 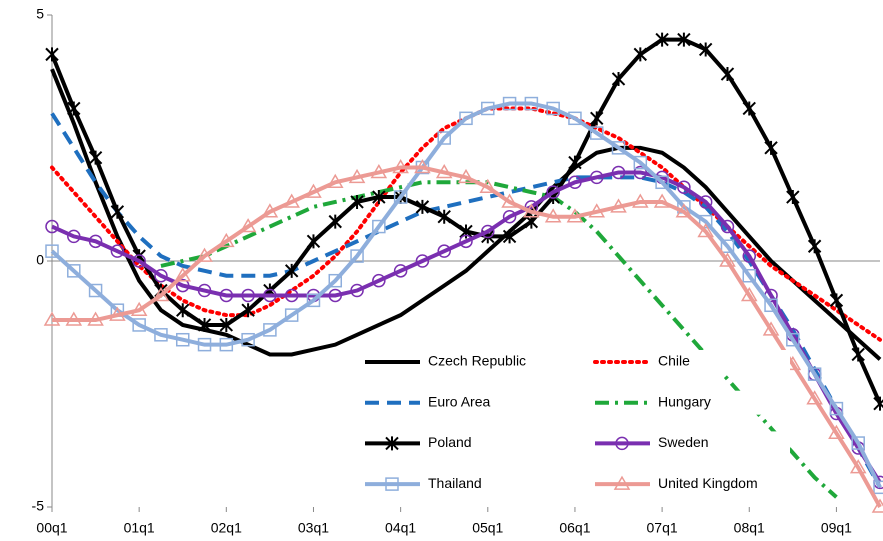 What do you see at coordinates (40, 260) in the screenshot?
I see `y-tick-label: 0` at bounding box center [40, 260].